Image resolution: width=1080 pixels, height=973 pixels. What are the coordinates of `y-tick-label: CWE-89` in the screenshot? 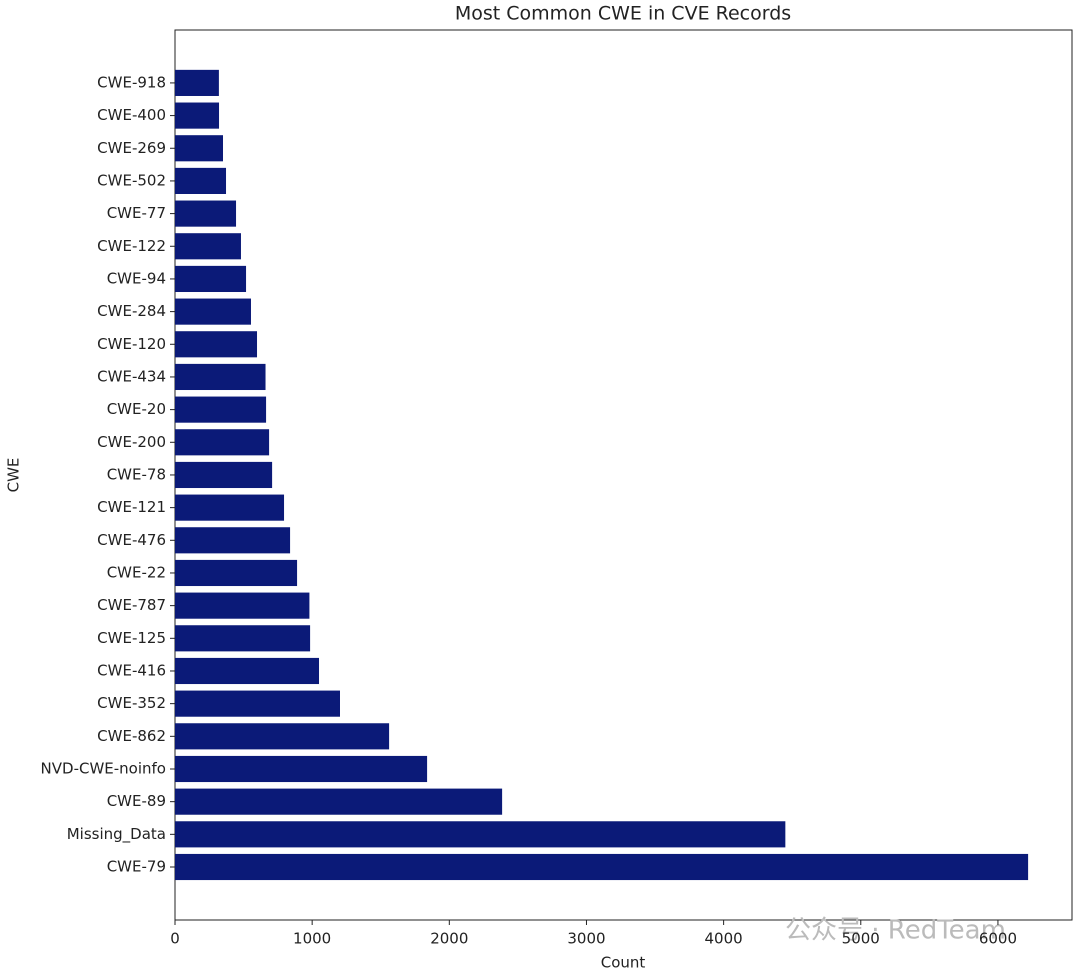 It's located at (136, 801).